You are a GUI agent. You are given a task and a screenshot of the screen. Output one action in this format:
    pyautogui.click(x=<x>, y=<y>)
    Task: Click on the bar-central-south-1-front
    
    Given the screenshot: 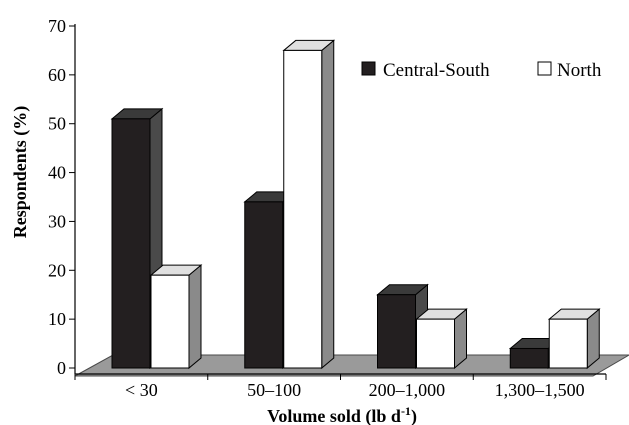 What is the action you would take?
    pyautogui.click(x=264, y=285)
    